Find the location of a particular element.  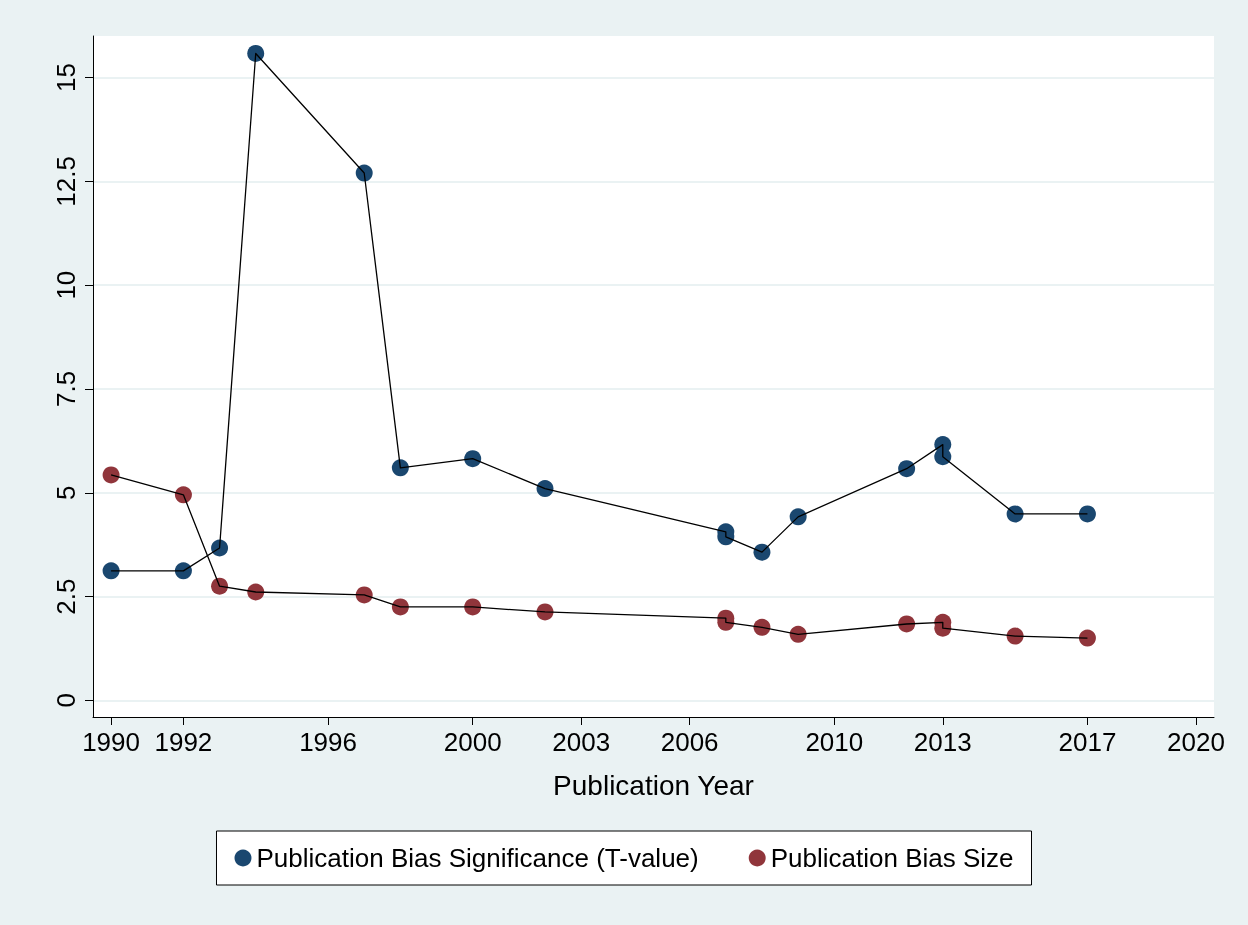

x-tick-label: 2000 is located at coordinates (472, 742).